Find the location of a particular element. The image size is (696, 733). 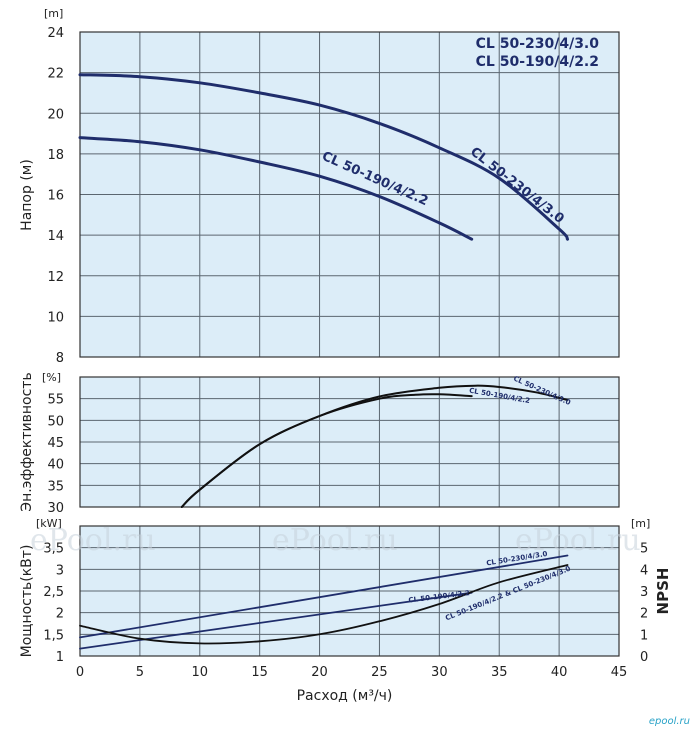

y-tick-label: 45 is located at coordinates (55, 443).